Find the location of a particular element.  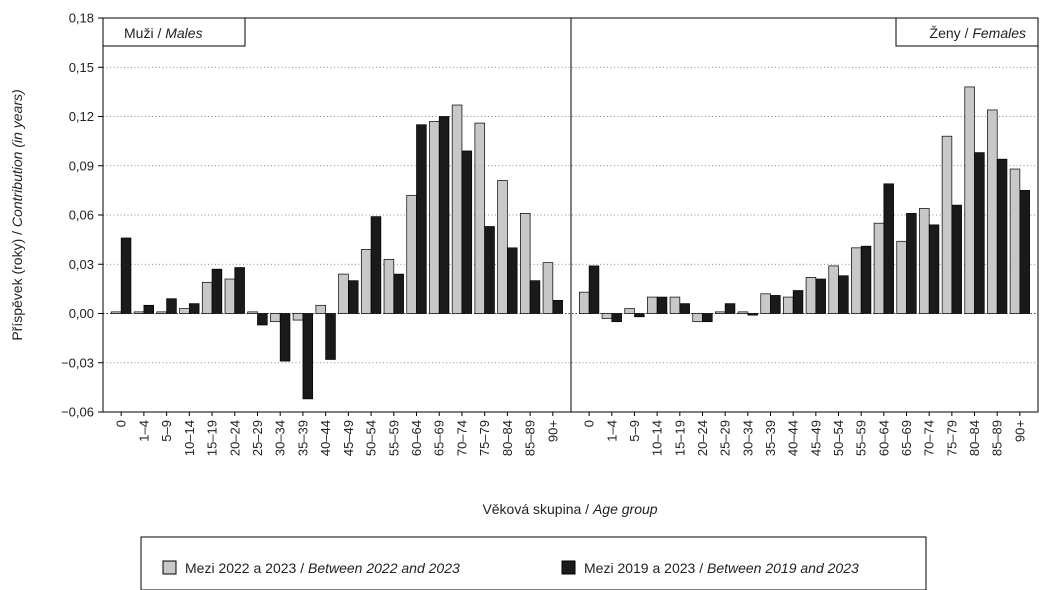

x-tick-label: 60–64 is located at coordinates (883, 438).